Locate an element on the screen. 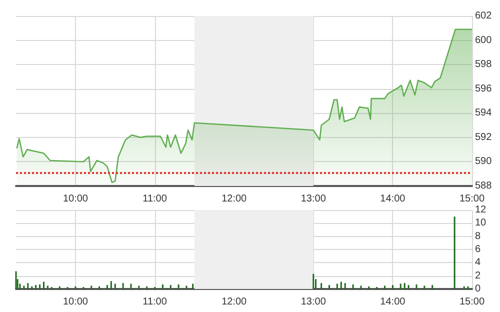 The image size is (500, 312). y-tick-label: 6 is located at coordinates (478, 249).